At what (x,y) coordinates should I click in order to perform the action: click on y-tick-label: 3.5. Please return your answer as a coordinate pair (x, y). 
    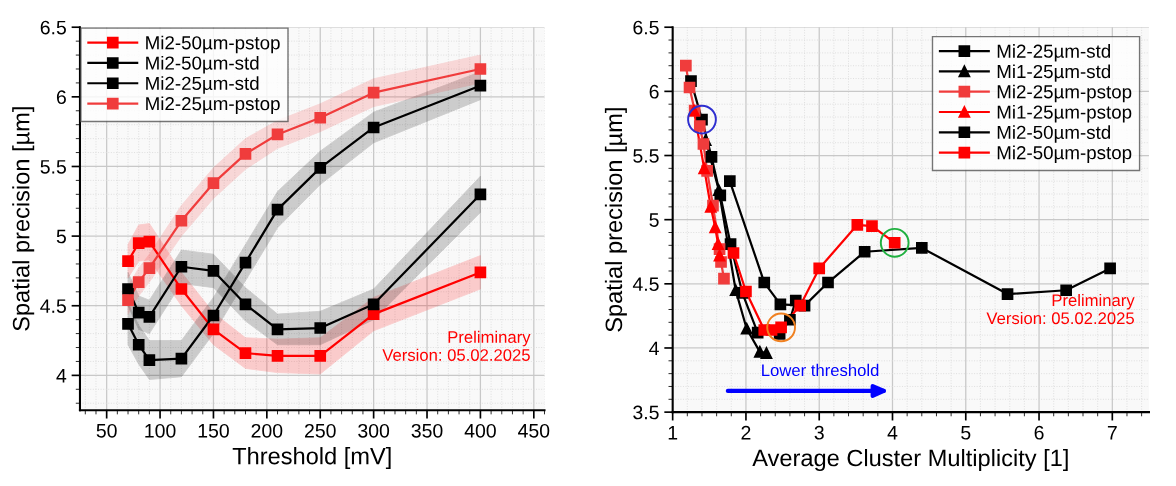
    Looking at the image, I should click on (646, 412).